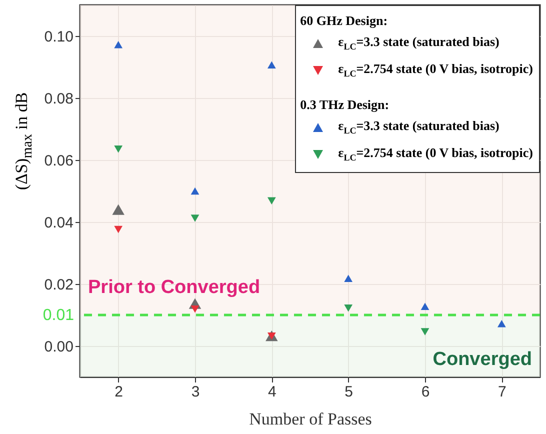 The image size is (546, 434). What do you see at coordinates (59, 285) in the screenshot?
I see `y-tick-label: 0.02` at bounding box center [59, 285].